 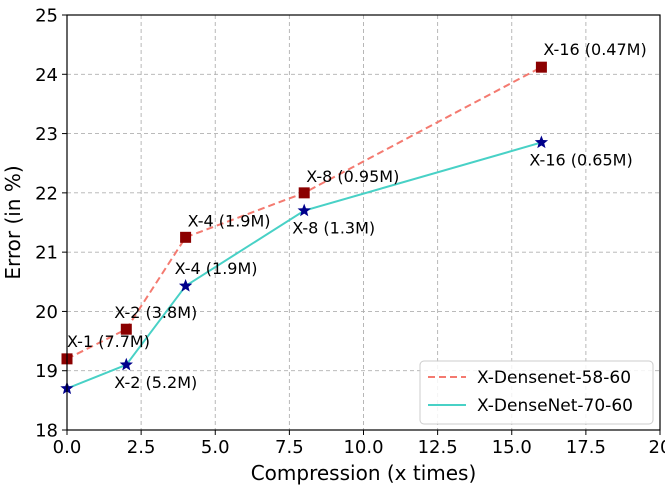 What do you see at coordinates (438, 447) in the screenshot?
I see `x-tick-label: 12.5` at bounding box center [438, 447].